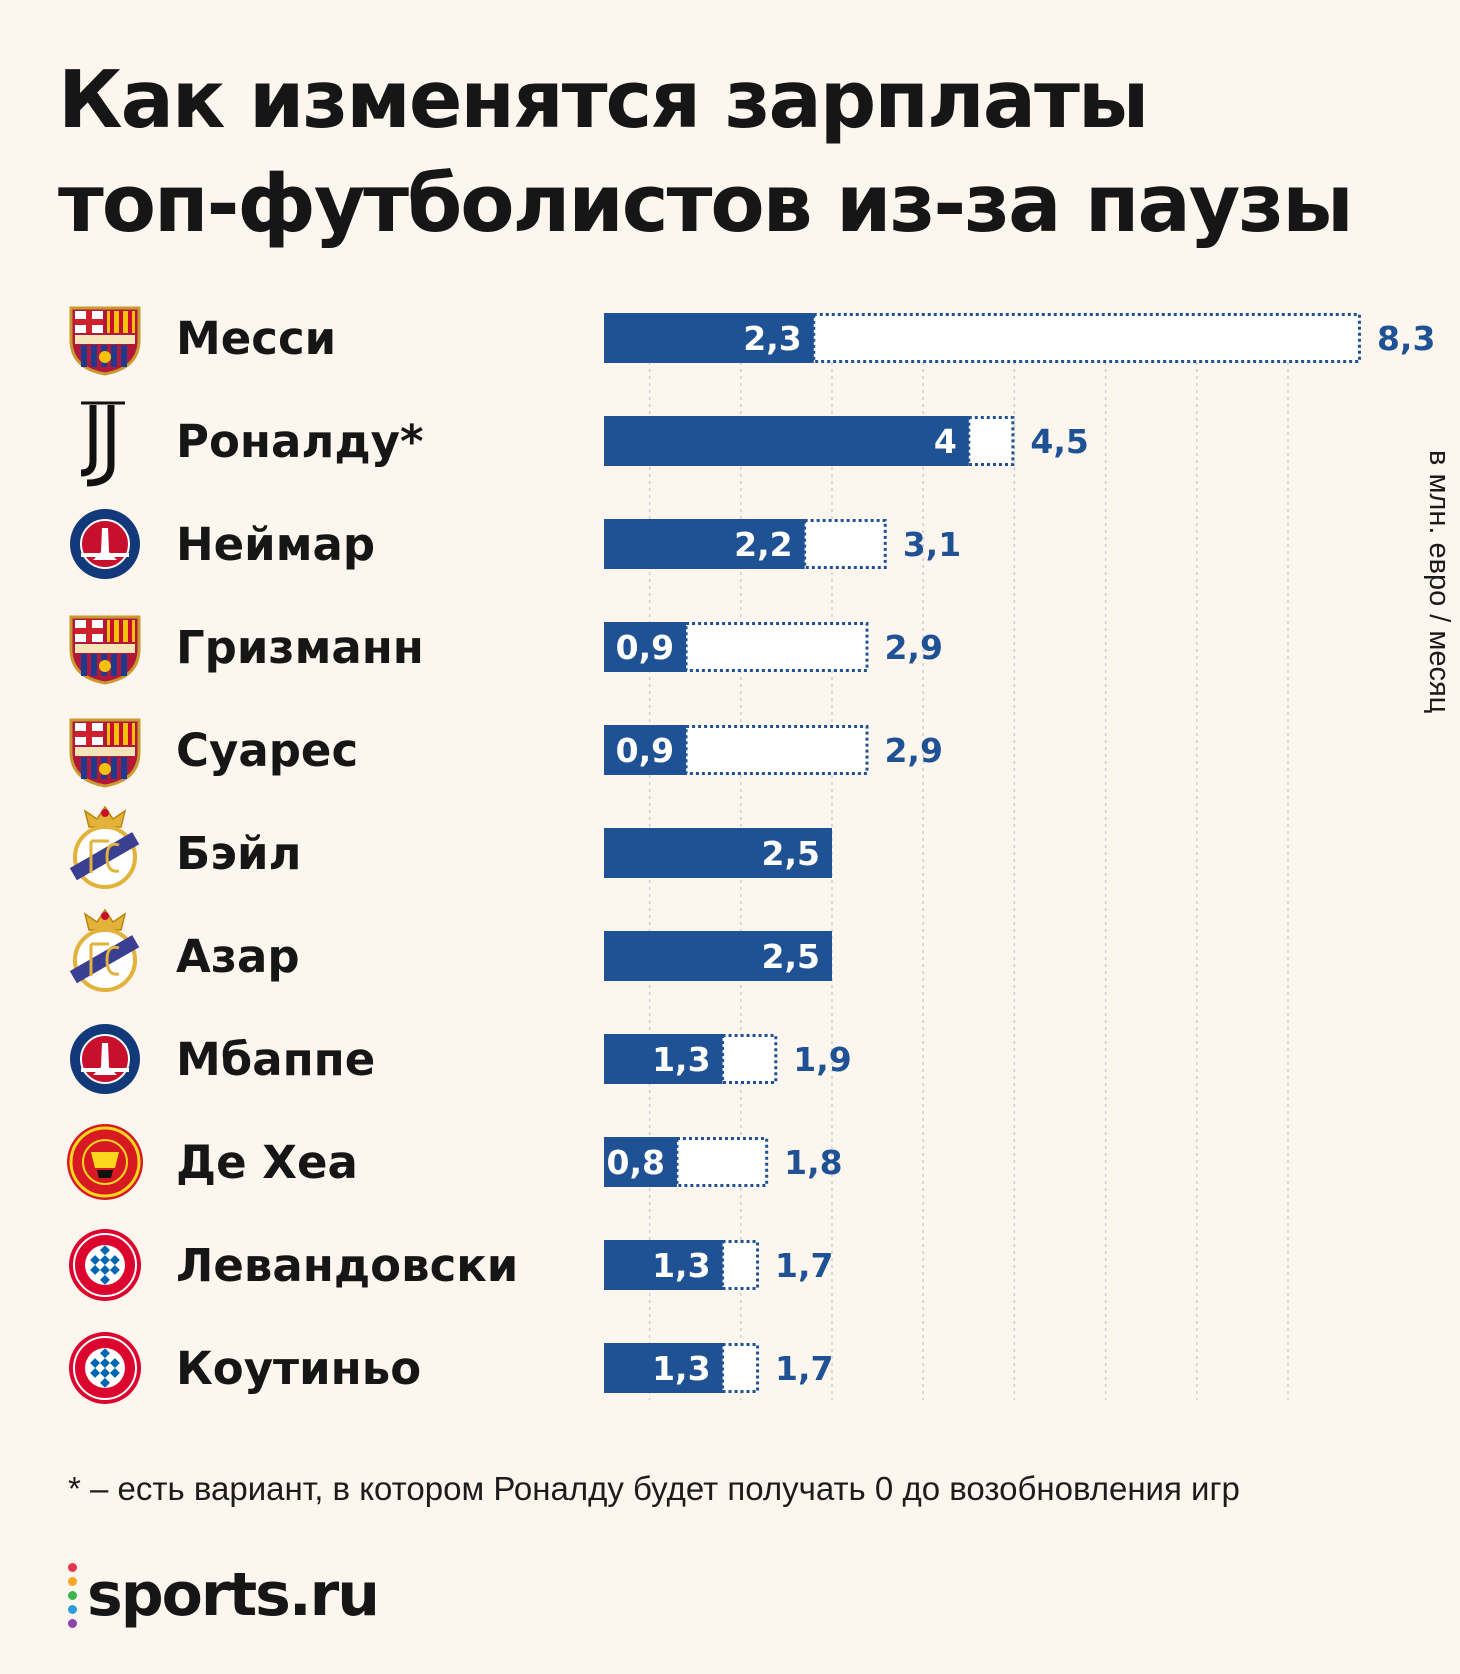 The height and width of the screenshot is (1674, 1460). What do you see at coordinates (515, 544) in the screenshot?
I see `chart-row: Неймар 2,2 3,1` at bounding box center [515, 544].